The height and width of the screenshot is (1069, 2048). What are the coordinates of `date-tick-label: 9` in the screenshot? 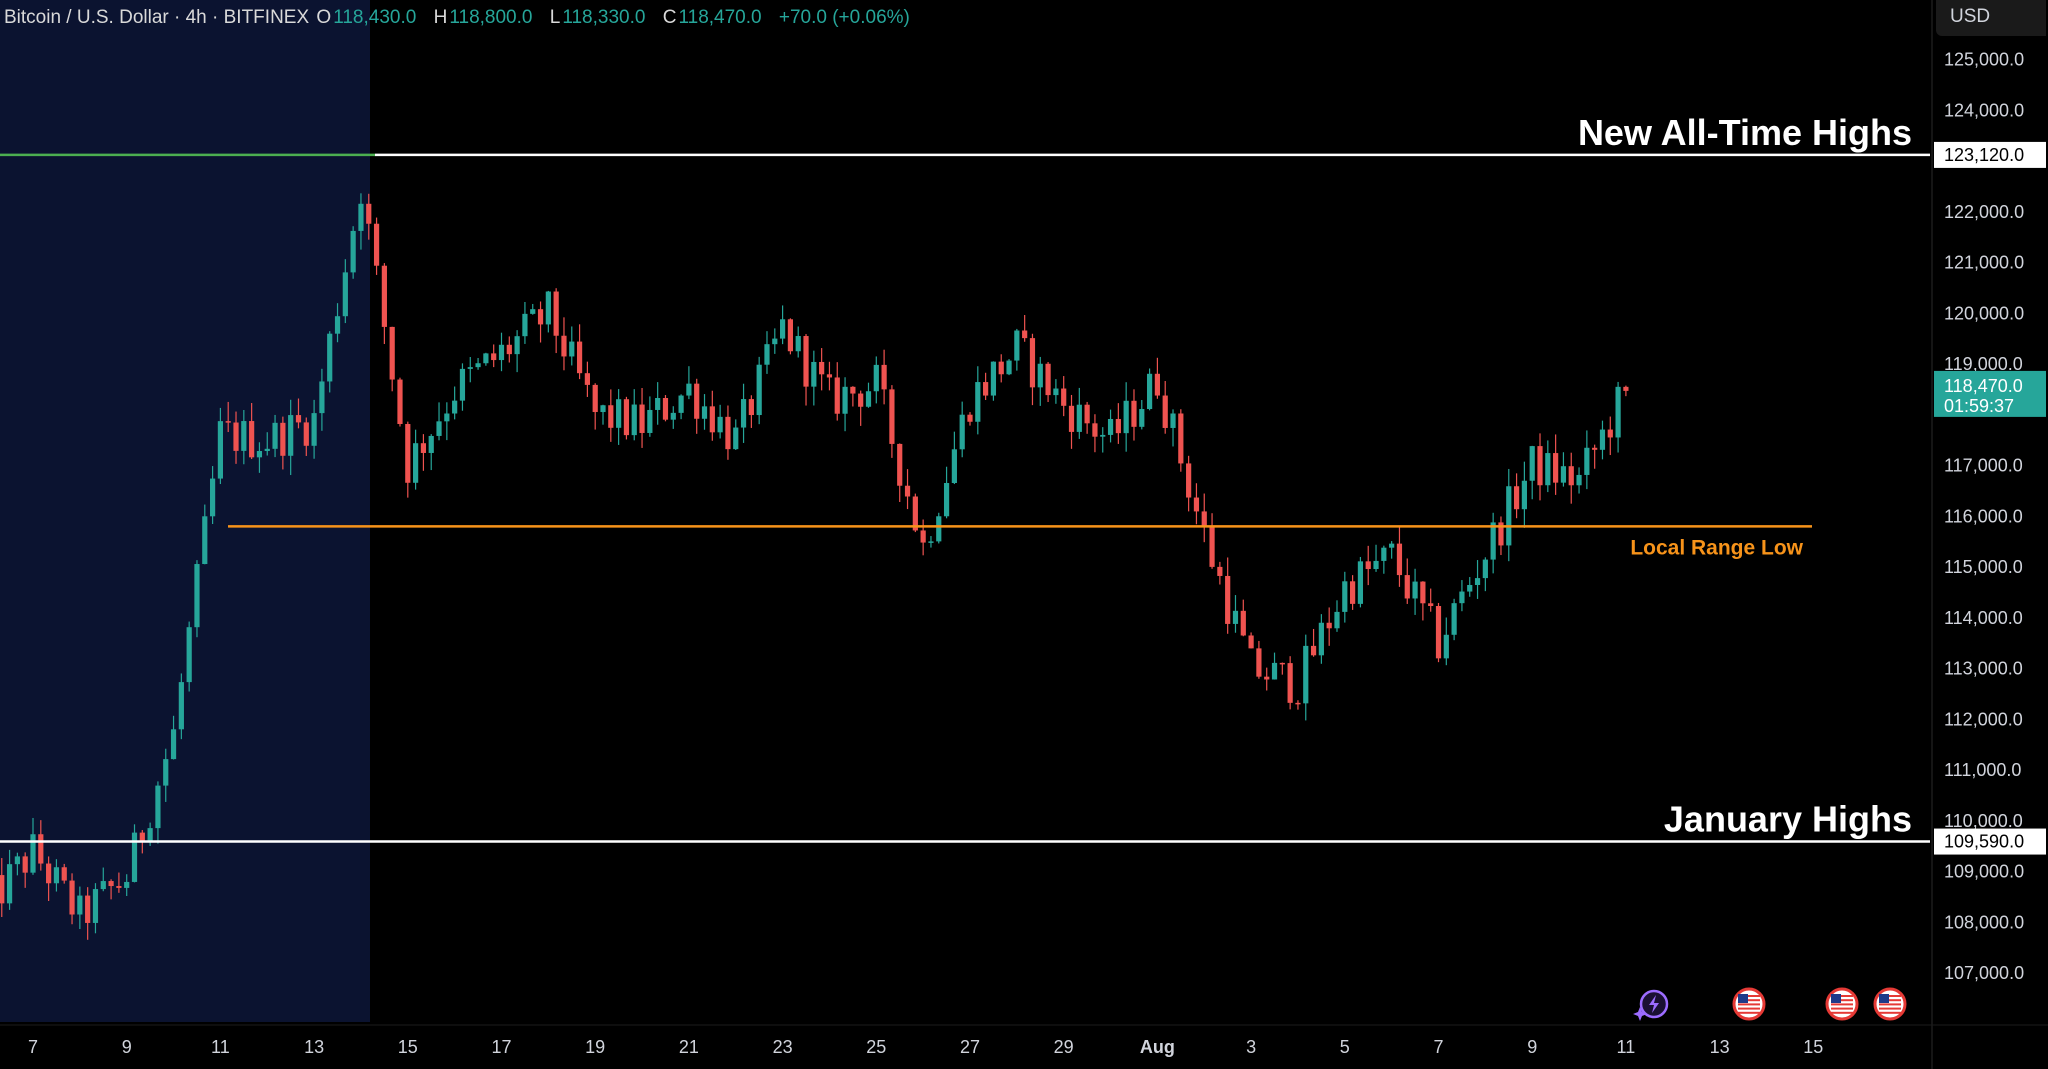 It's located at (127, 1047).